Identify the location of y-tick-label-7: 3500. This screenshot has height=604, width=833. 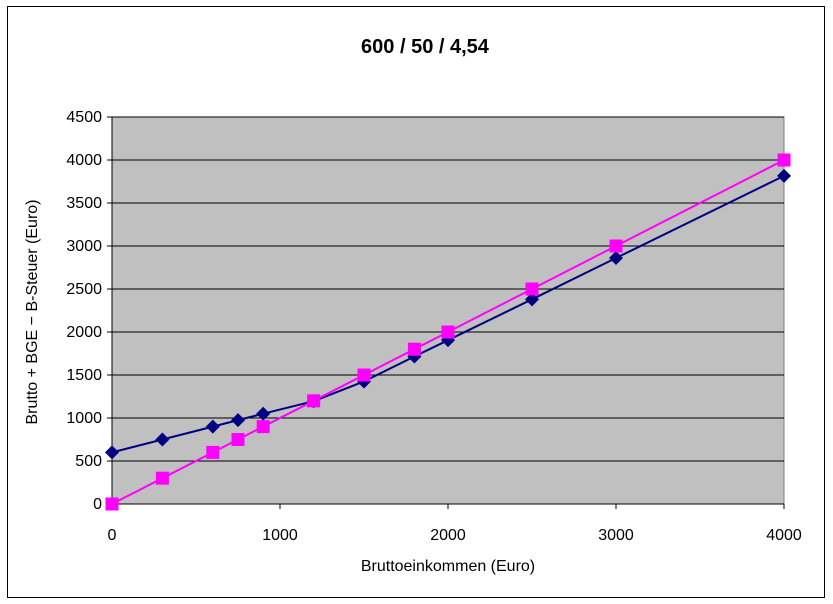
(84, 203).